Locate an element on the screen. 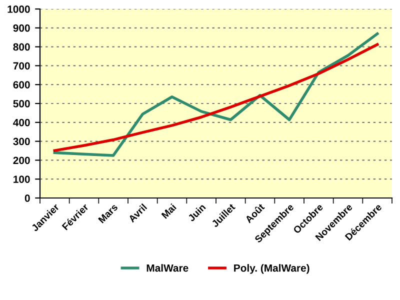 Image resolution: width=400 pixels, height=300 pixels. x-tick-label: Juin is located at coordinates (196, 212).